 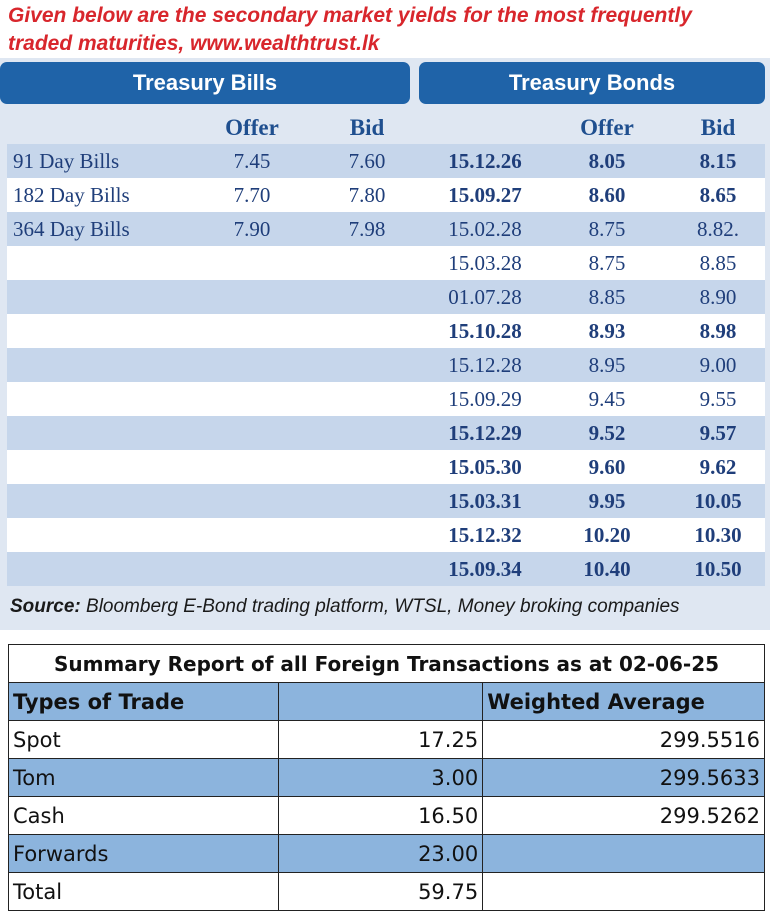 What do you see at coordinates (607, 501) in the screenshot?
I see `bond-offer: 9.95` at bounding box center [607, 501].